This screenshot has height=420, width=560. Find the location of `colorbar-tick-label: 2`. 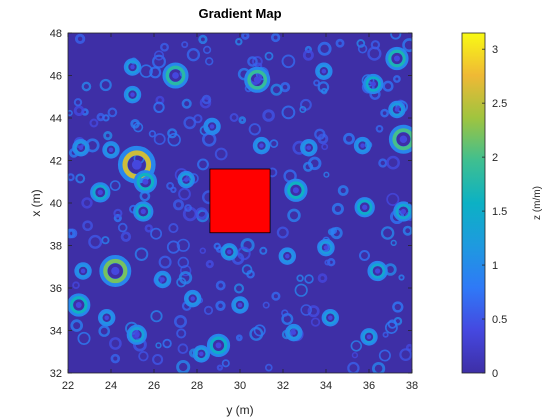

colorbar-tick-label: 2 is located at coordinates (495, 158).